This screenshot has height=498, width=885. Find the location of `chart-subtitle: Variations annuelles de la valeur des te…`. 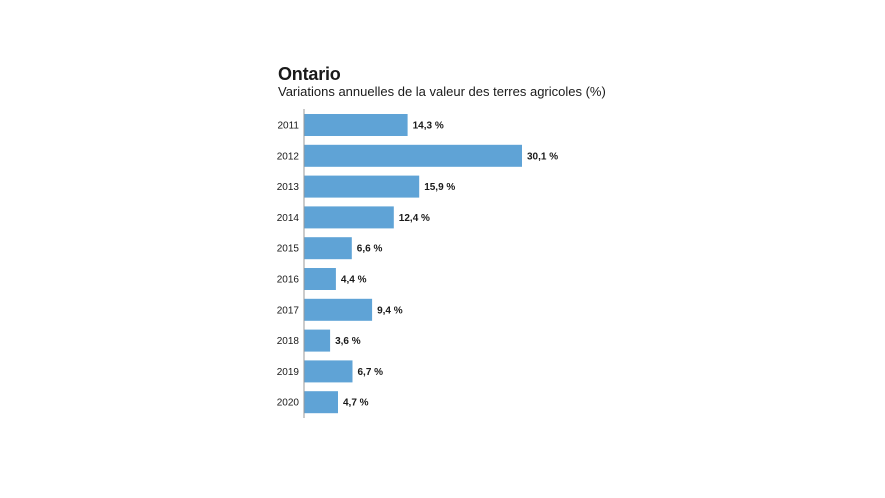

chart-subtitle: Variations annuelles de la valeur des te… is located at coordinates (442, 91).